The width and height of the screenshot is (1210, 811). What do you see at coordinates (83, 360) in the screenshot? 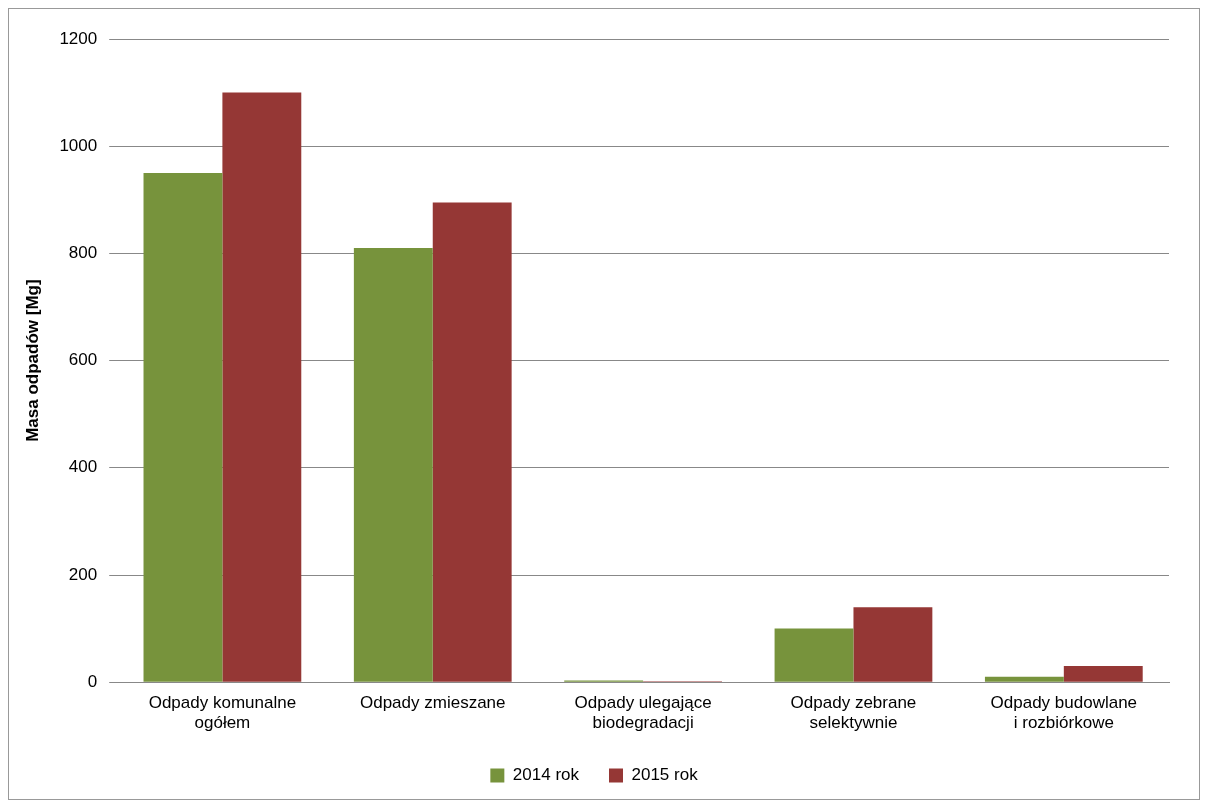
I see `y-tick-label: 600` at bounding box center [83, 360].